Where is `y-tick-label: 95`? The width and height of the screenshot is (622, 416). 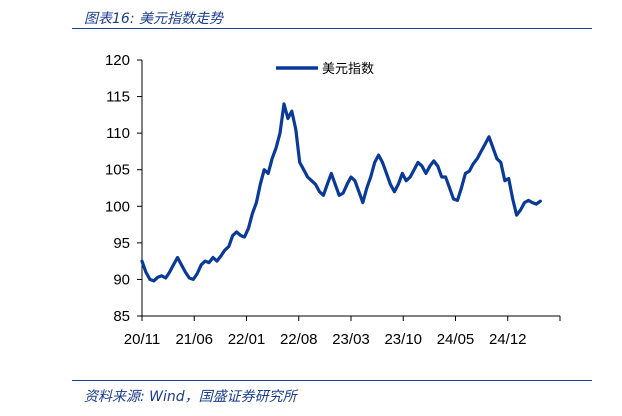 y-tick-label: 95 is located at coordinates (121, 243).